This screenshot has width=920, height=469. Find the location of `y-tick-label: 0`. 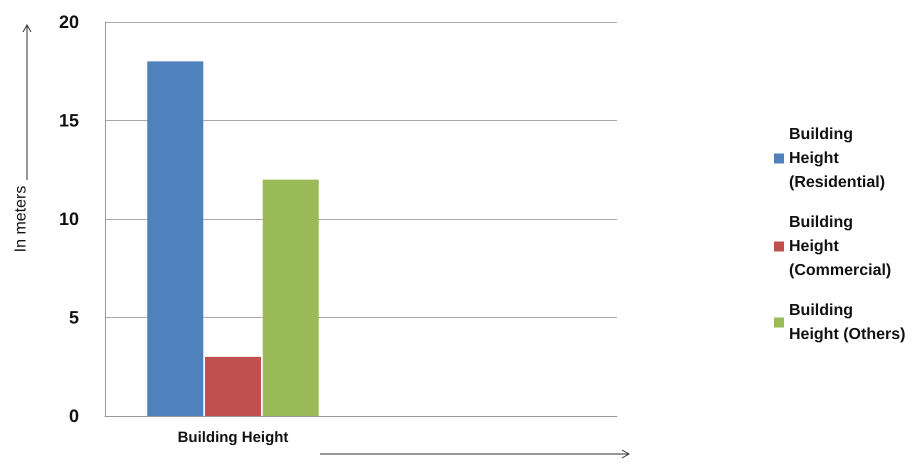

y-tick-label: 0 is located at coordinates (73, 416).